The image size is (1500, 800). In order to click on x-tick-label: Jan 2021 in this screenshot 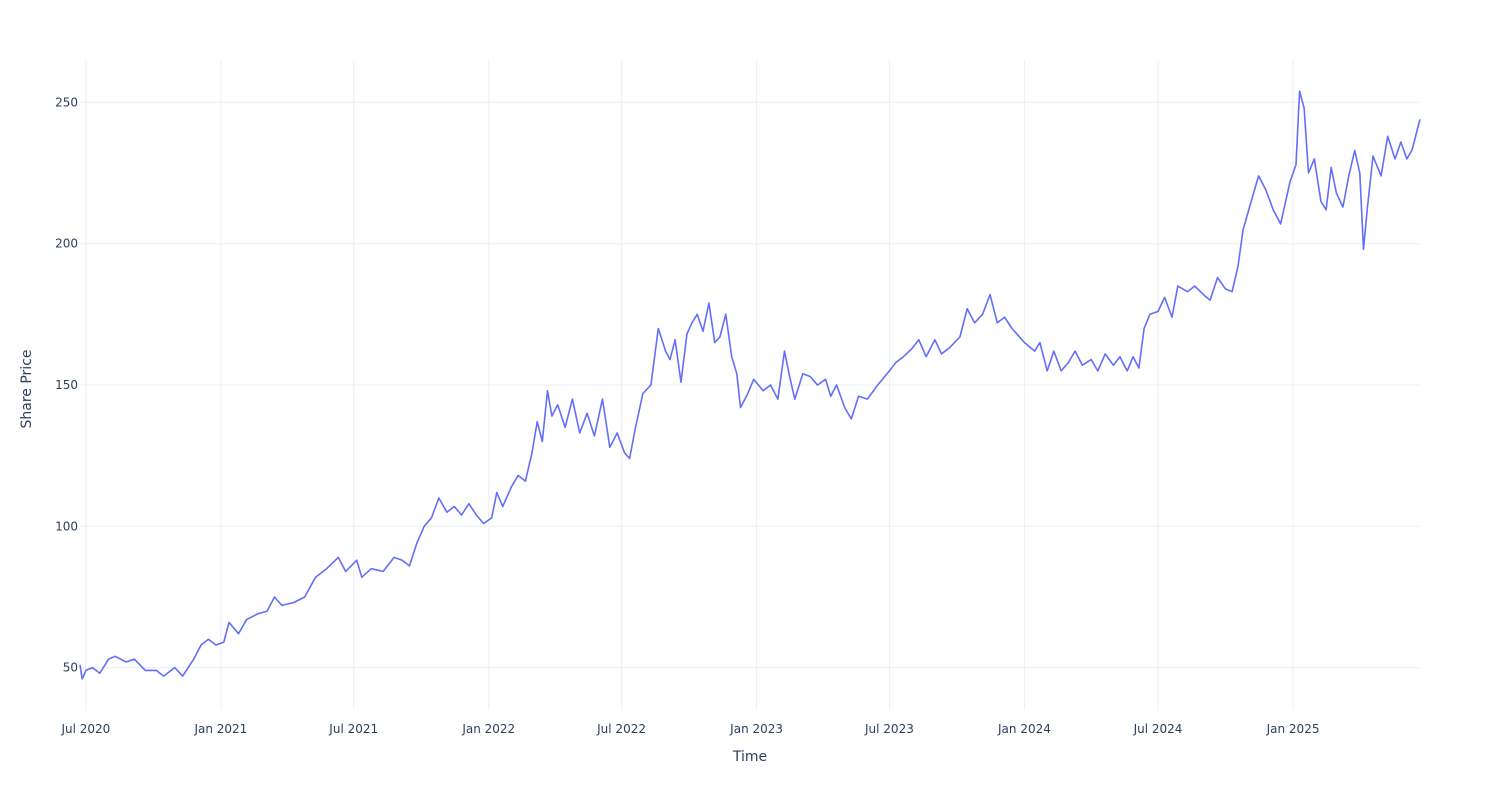, I will do `click(220, 729)`.